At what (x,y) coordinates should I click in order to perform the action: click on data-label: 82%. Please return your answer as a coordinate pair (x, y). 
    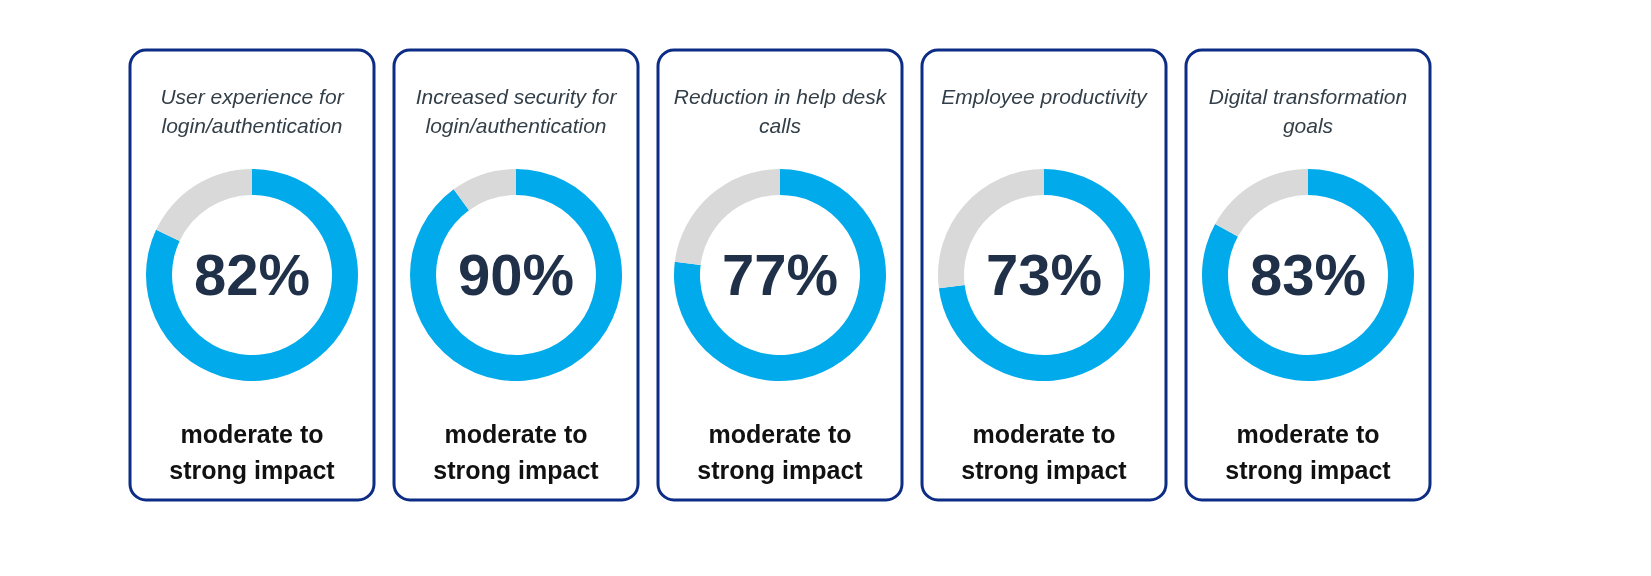
    Looking at the image, I should click on (252, 274).